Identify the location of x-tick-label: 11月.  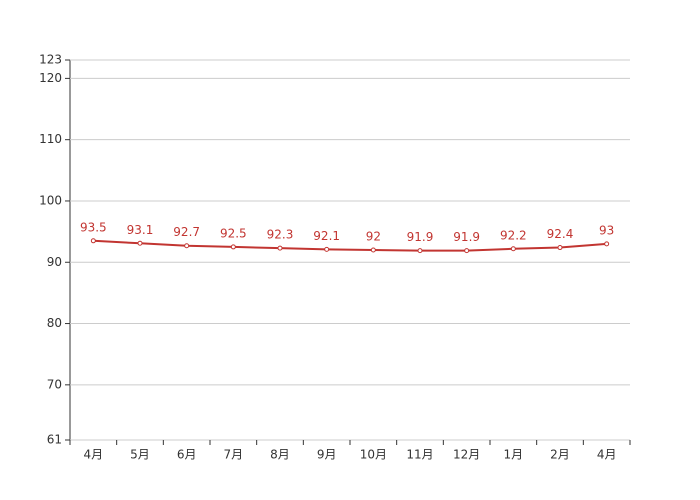
(419, 455).